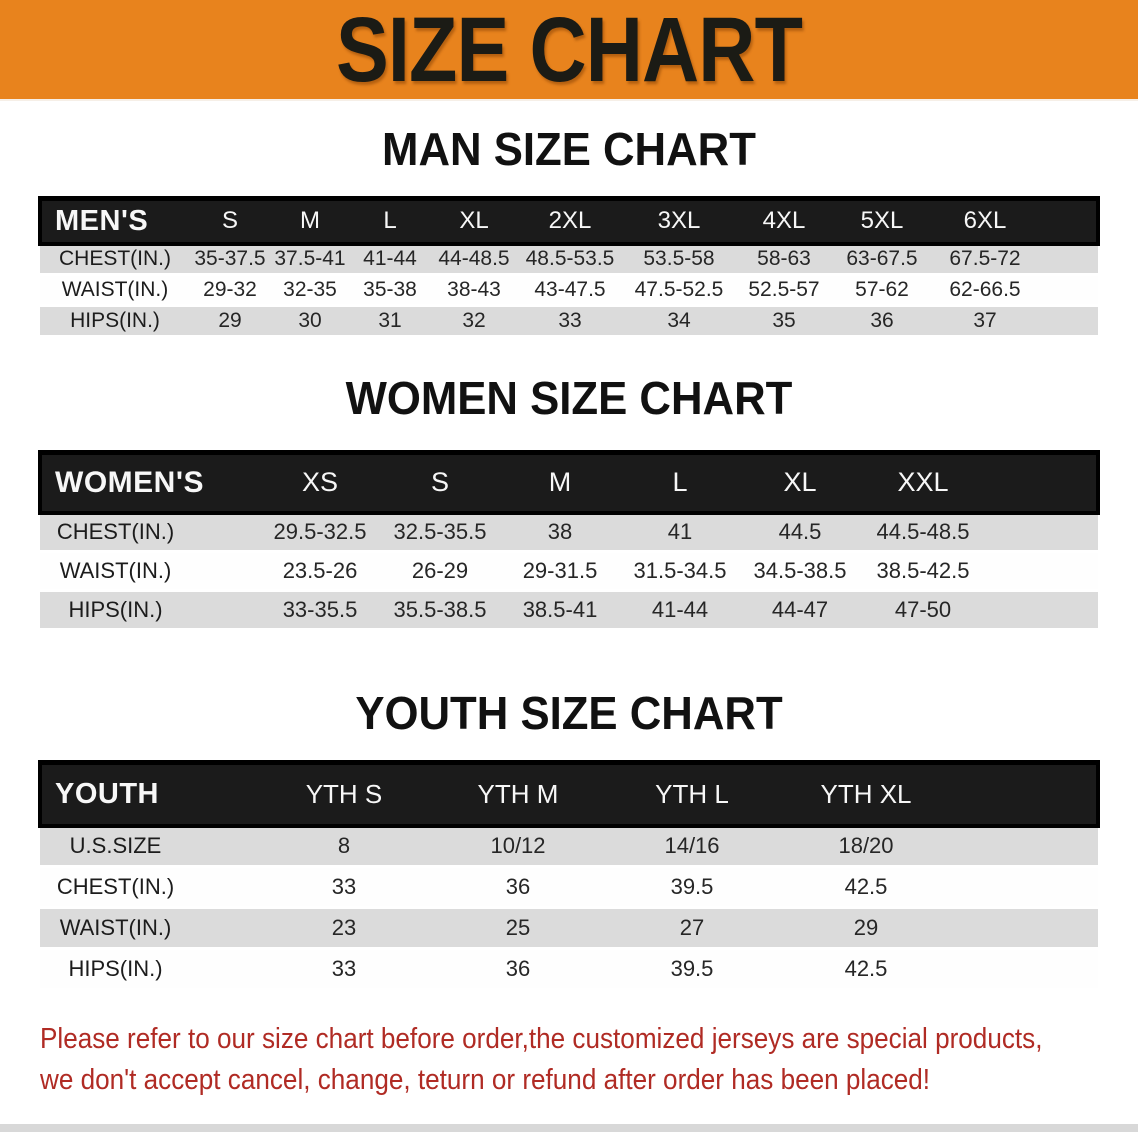 This screenshot has width=1138, height=1132. Describe the element at coordinates (570, 290) in the screenshot. I see `size-value: 43-47.5` at that location.